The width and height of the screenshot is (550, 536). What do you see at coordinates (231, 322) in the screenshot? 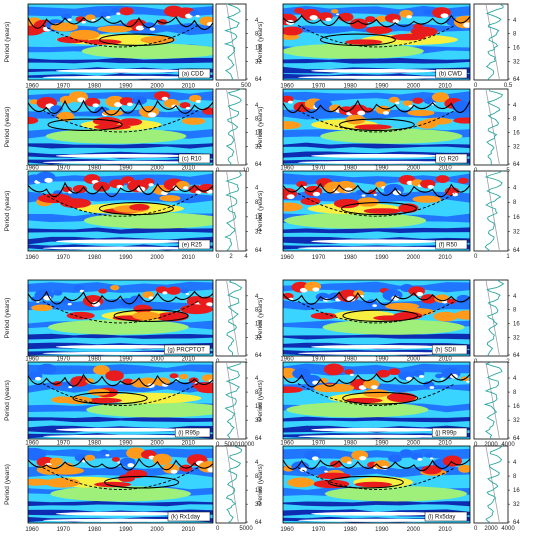
I see `global-wavelet-spectrum: 01` at bounding box center [231, 322].